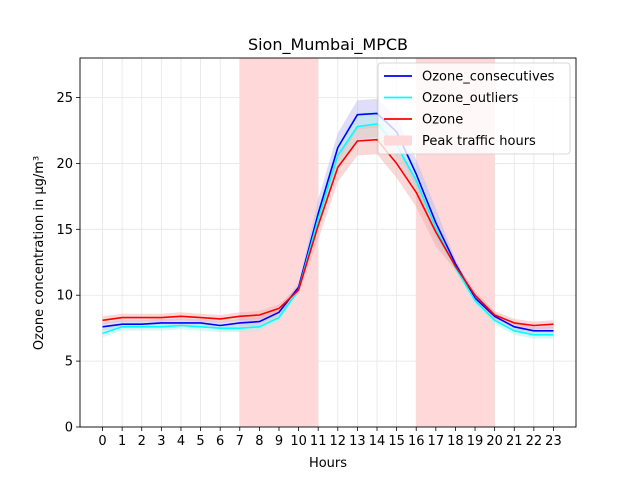 Image resolution: width=640 pixels, height=480 pixels. Describe the element at coordinates (142, 441) in the screenshot. I see `x-tick-label: 2` at that location.